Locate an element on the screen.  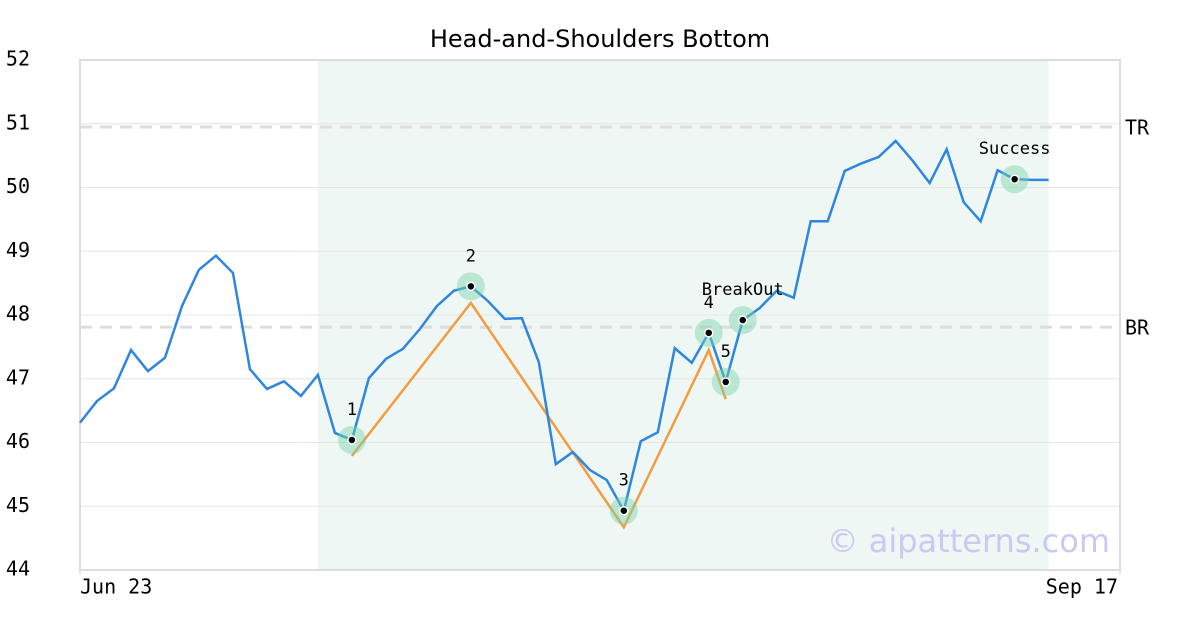
x-tick-label: Jun 23 is located at coordinates (116, 587).